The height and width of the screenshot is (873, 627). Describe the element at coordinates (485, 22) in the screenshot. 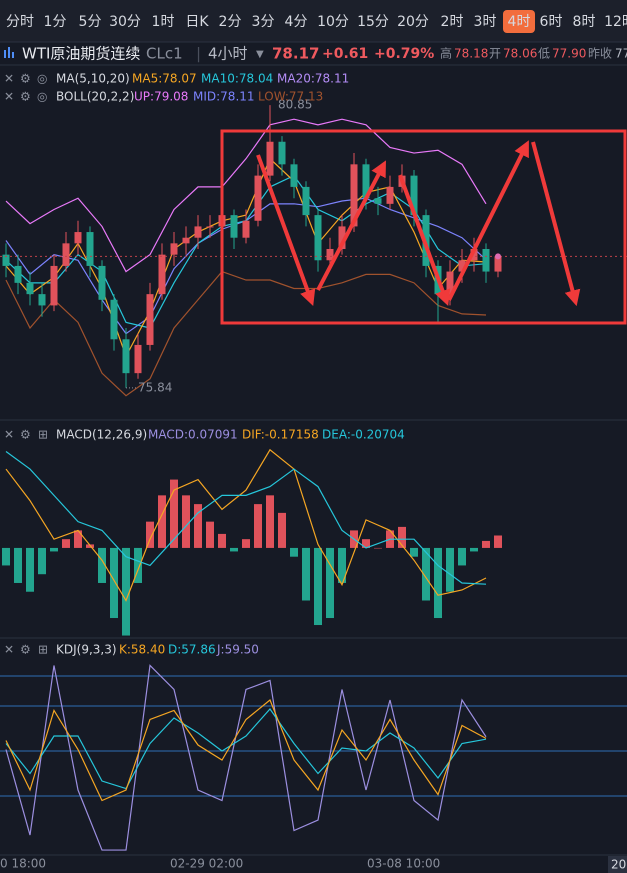

I see `interval-tab: 3时` at that location.